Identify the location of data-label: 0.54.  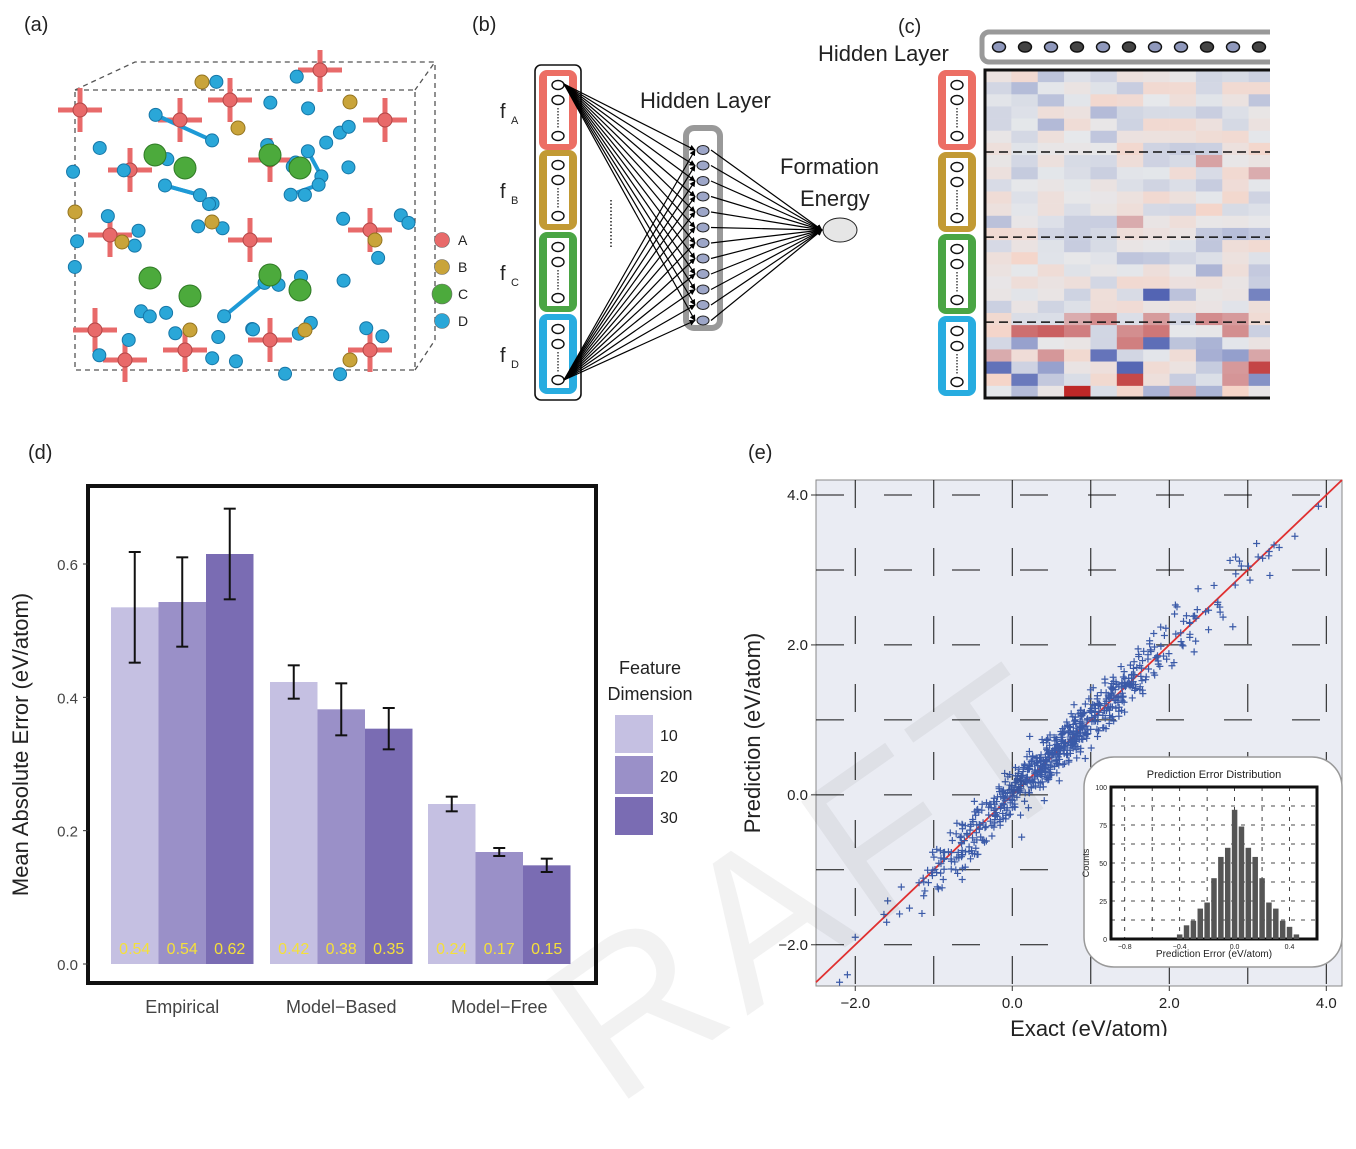
(182, 949).